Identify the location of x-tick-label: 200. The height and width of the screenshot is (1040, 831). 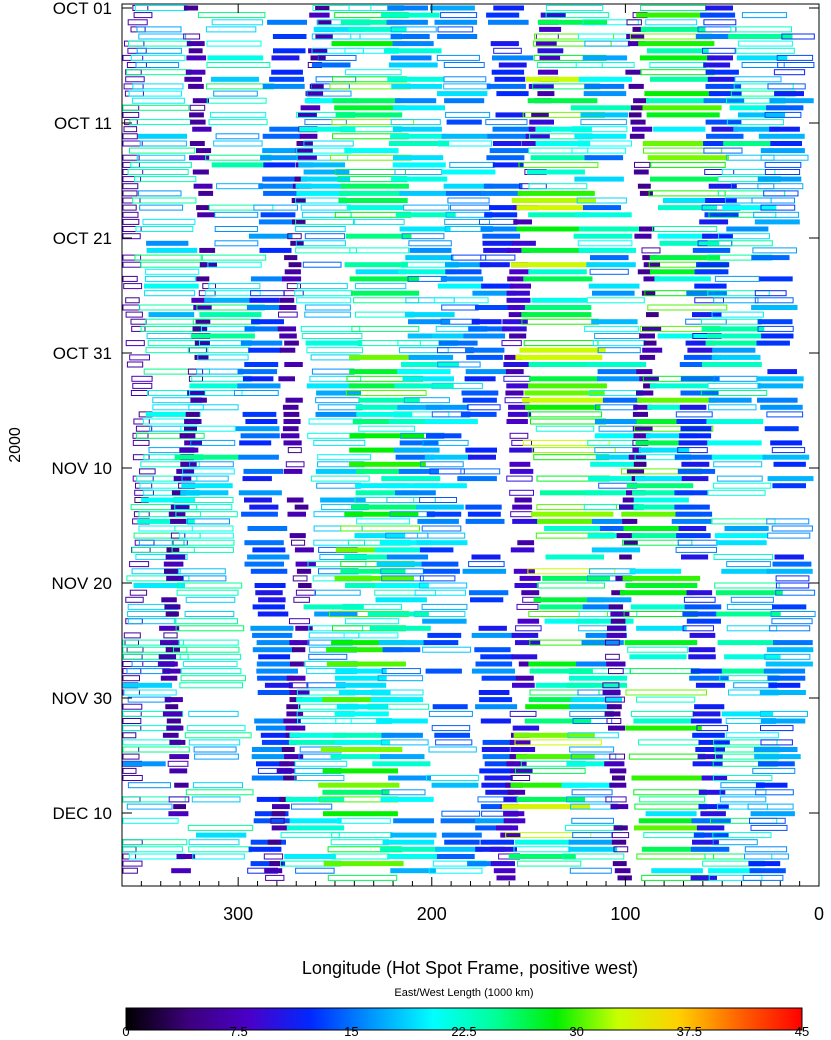
(432, 914).